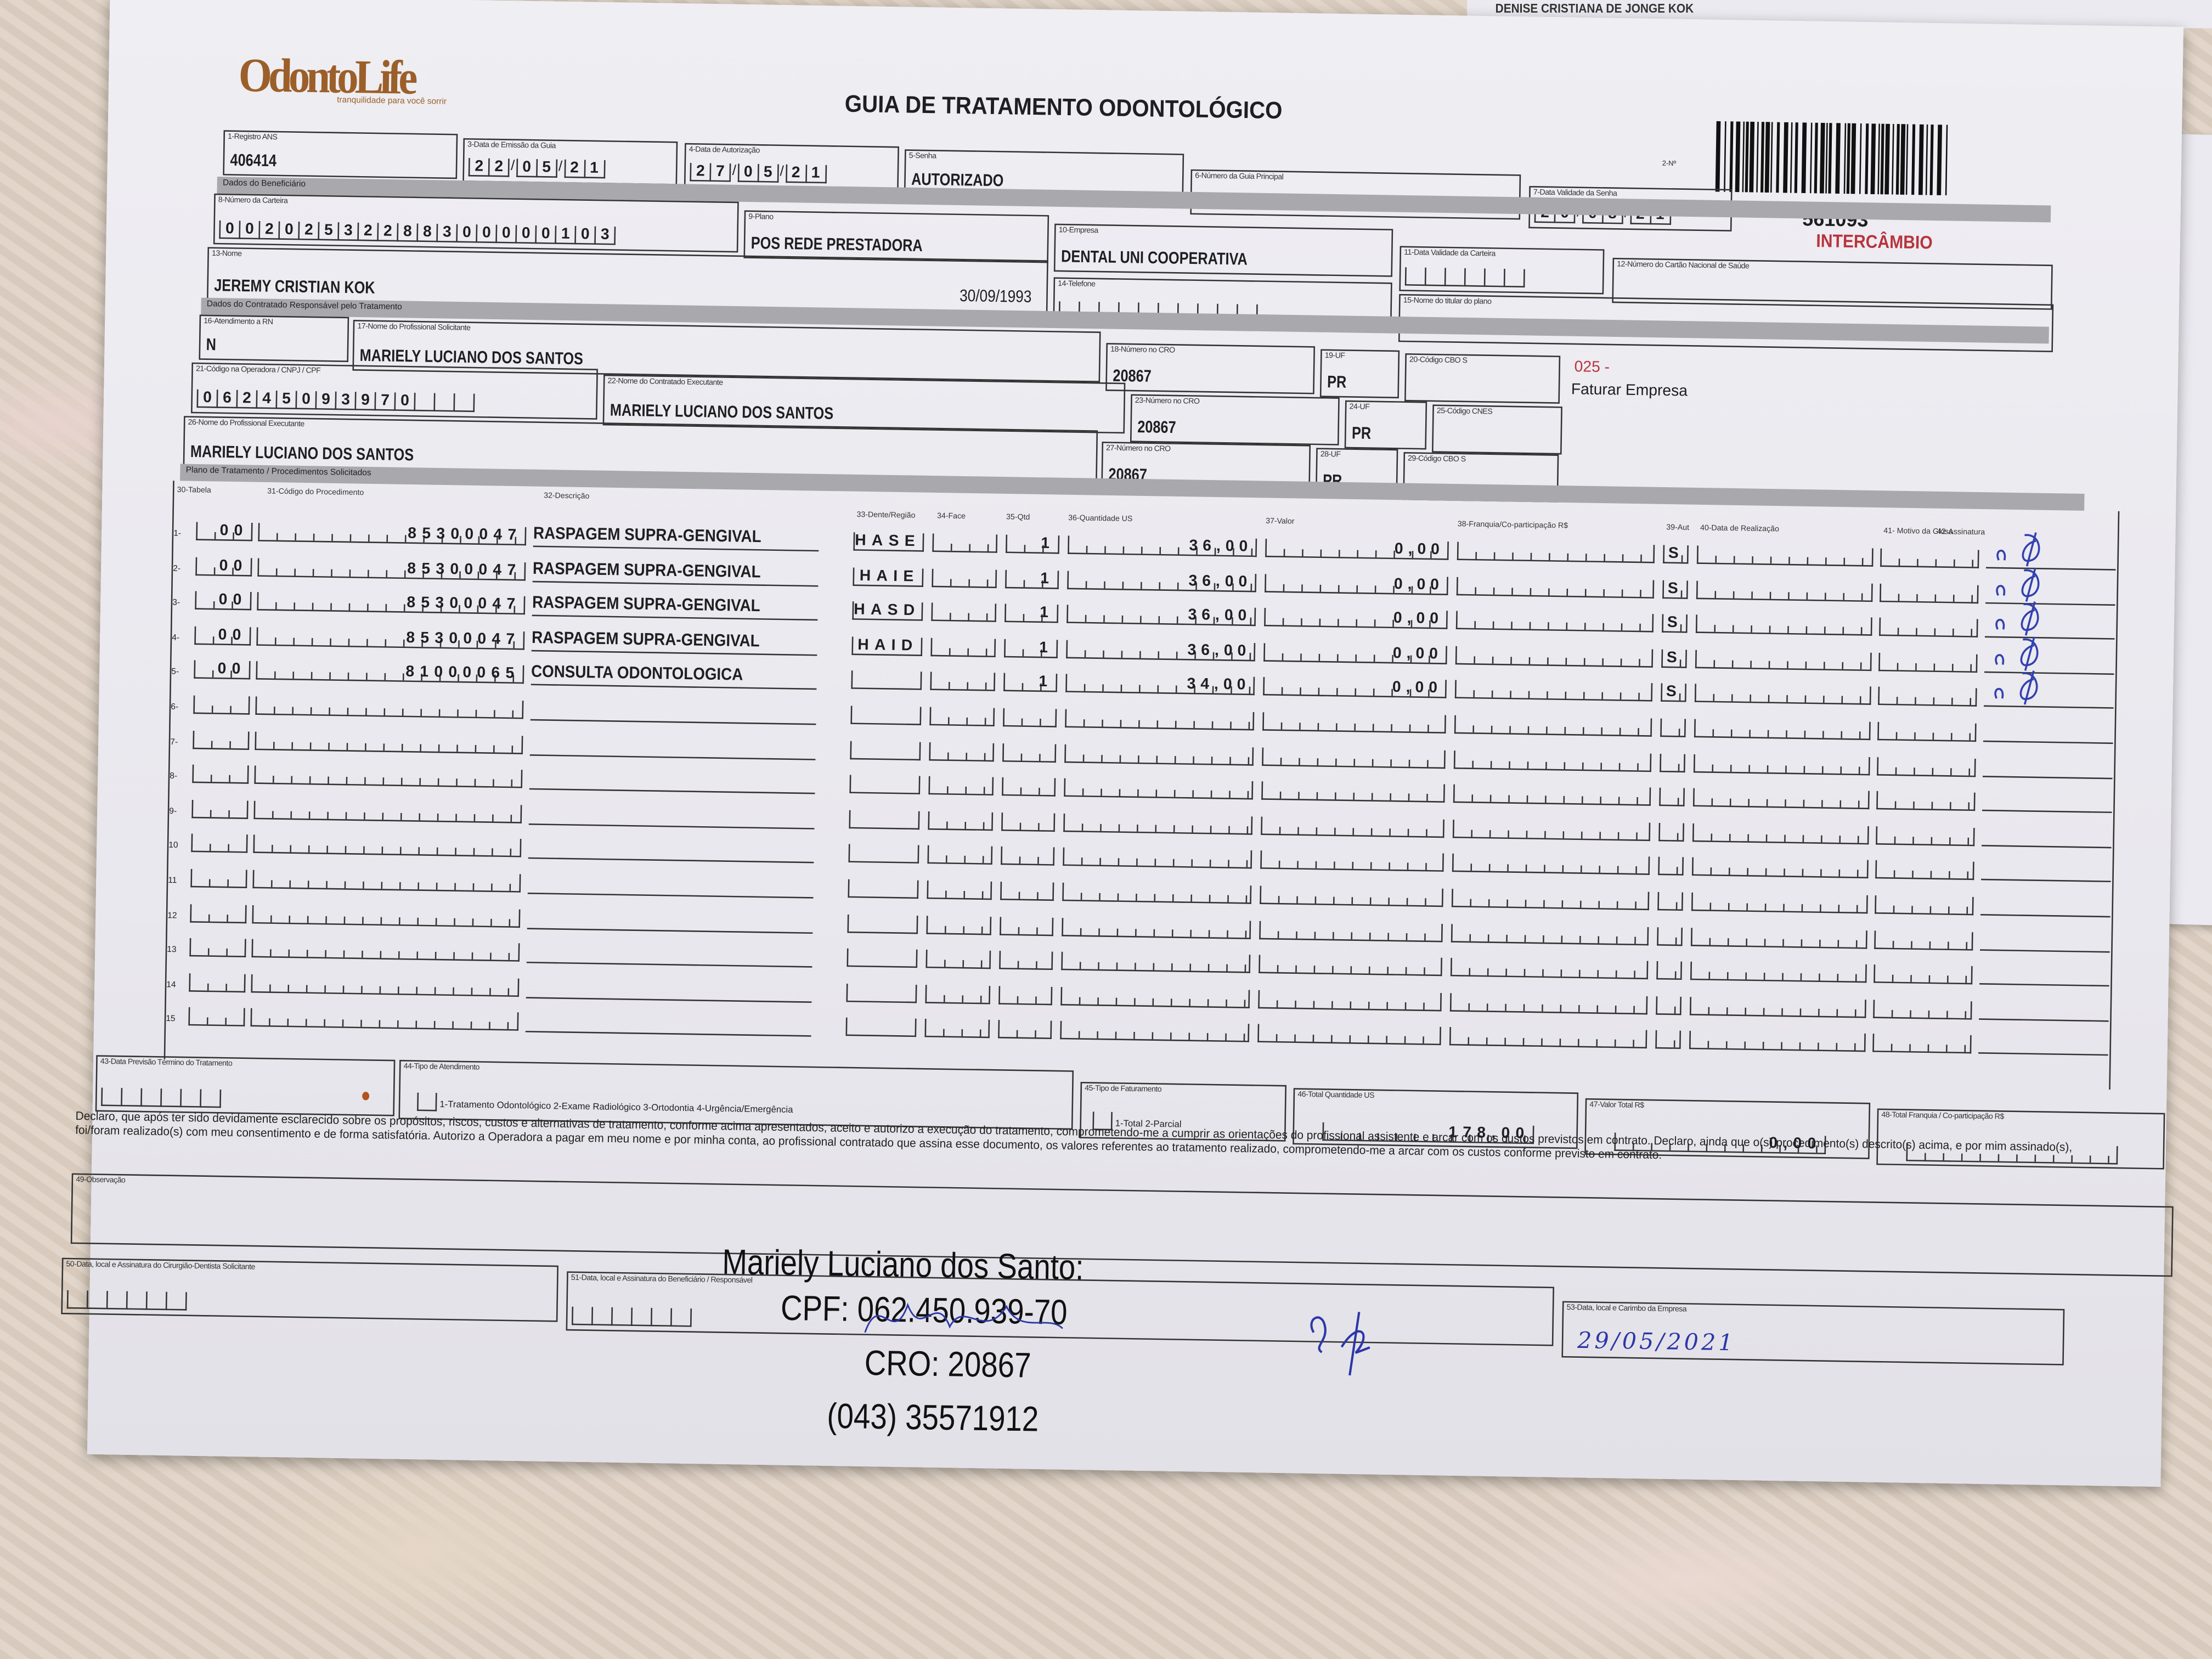  Describe the element at coordinates (526, 168) in the screenshot. I see `digit-box: 0` at that location.